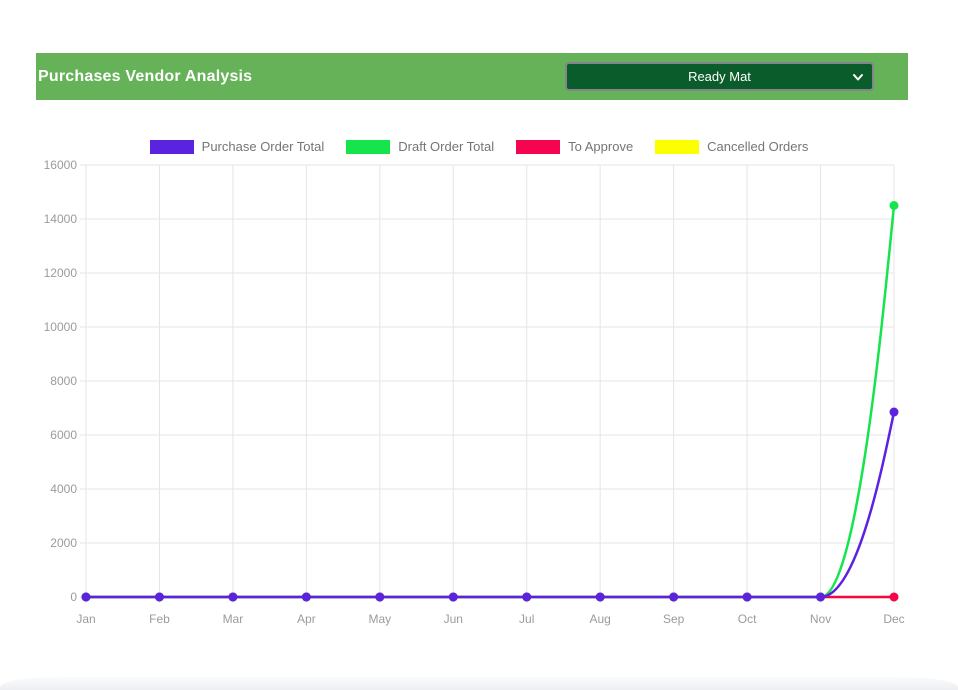 This screenshot has width=958, height=690. What do you see at coordinates (472, 76) in the screenshot?
I see `header-bar: Purchases Vendor Analysis Ready Mat` at bounding box center [472, 76].